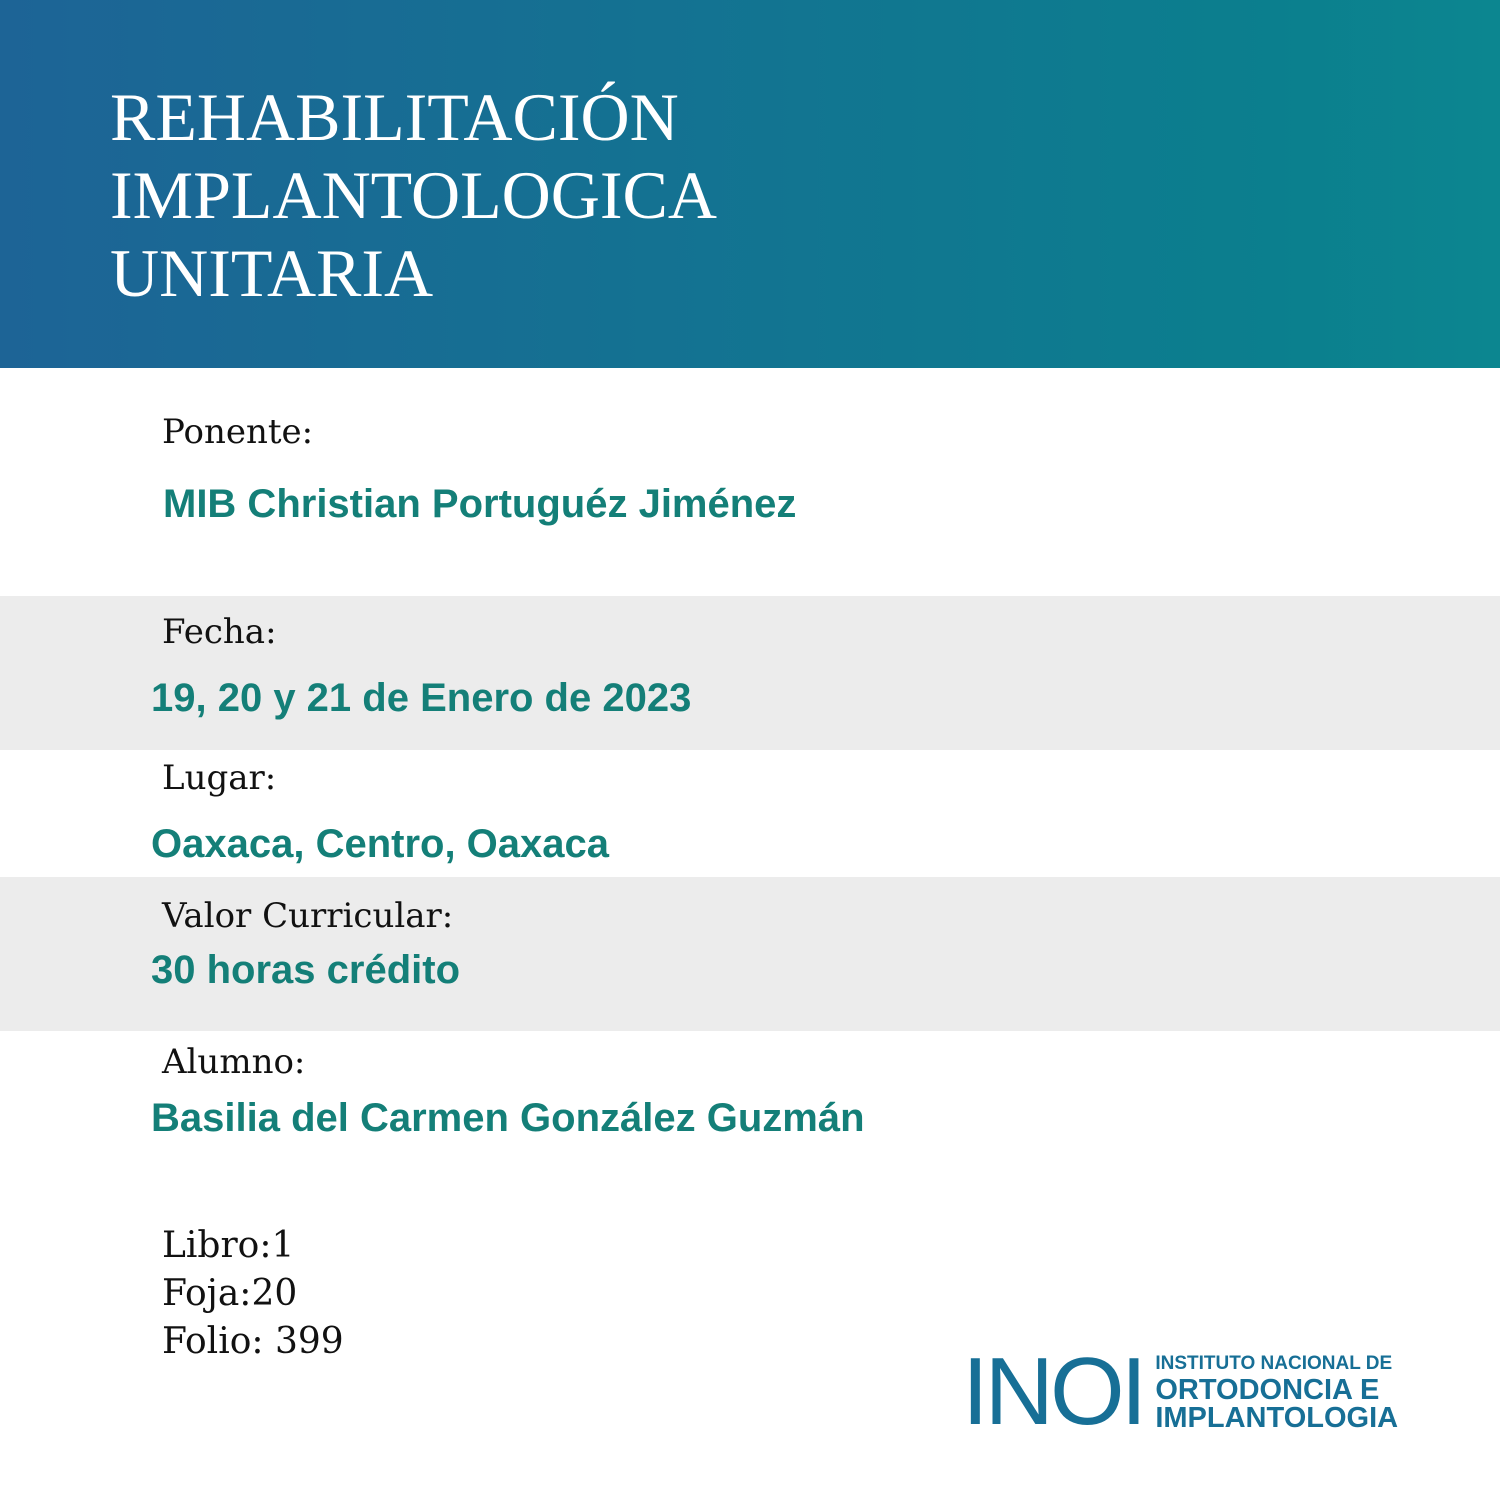 The height and width of the screenshot is (1500, 1500). Describe the element at coordinates (234, 1062) in the screenshot. I see `field-label: Alumno:` at that location.